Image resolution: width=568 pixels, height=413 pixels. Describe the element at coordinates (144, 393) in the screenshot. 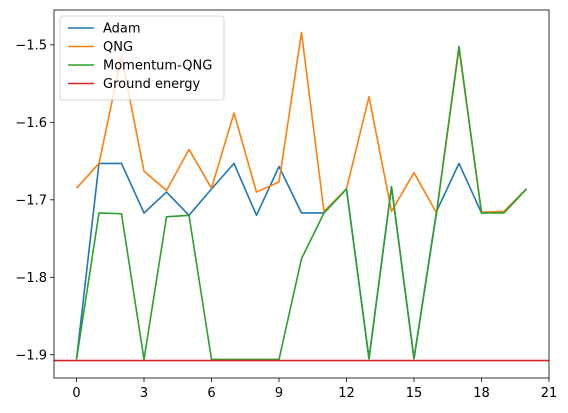

I see `x-tick-label: 3` at that location.